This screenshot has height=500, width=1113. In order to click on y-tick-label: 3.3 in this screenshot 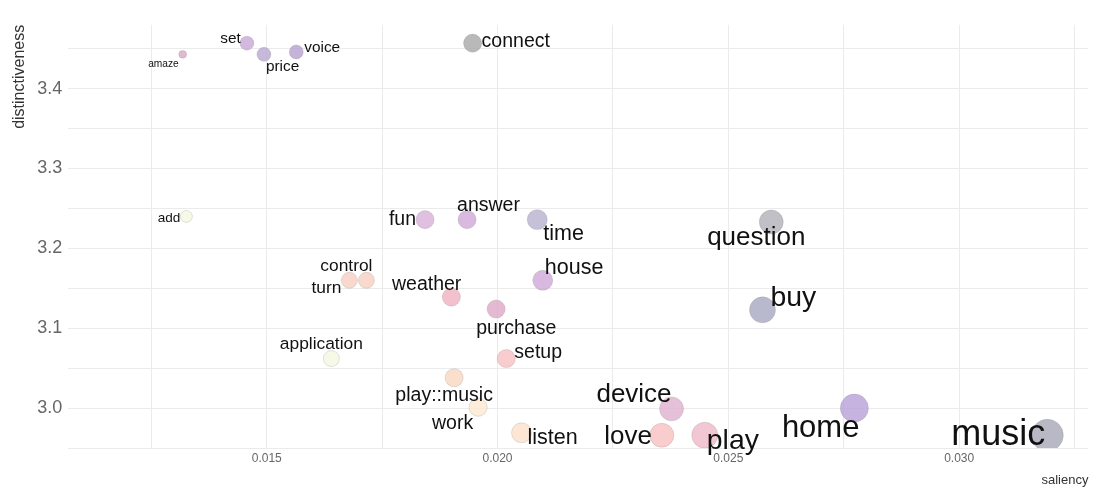, I will do `click(50, 167)`.